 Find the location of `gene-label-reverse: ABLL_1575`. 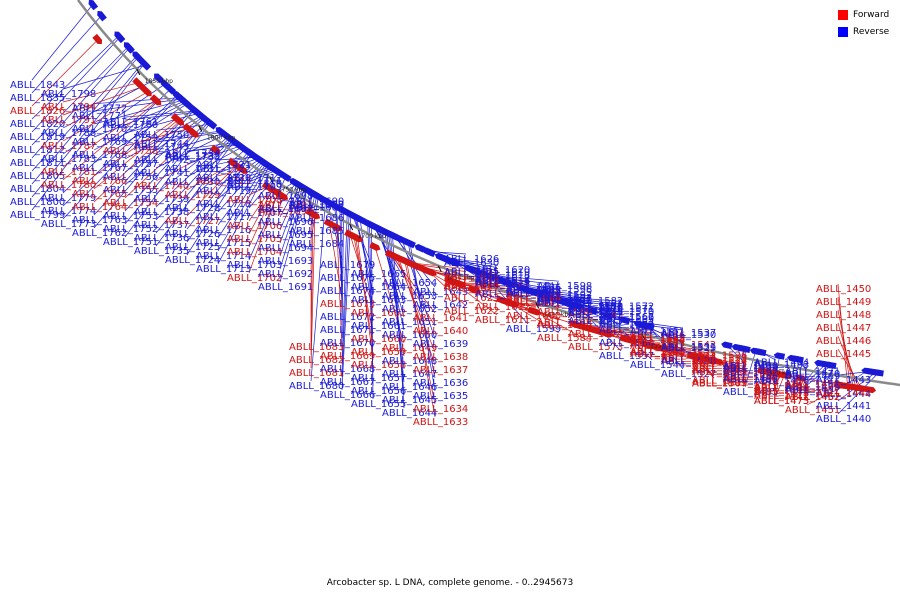

gene-label-reverse: ABLL_1575 is located at coordinates (595, 321).